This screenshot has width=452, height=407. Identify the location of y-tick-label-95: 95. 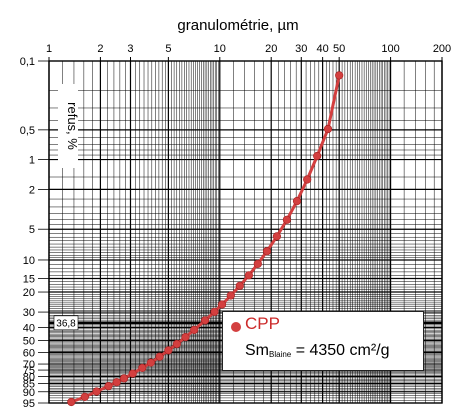
(29, 402).